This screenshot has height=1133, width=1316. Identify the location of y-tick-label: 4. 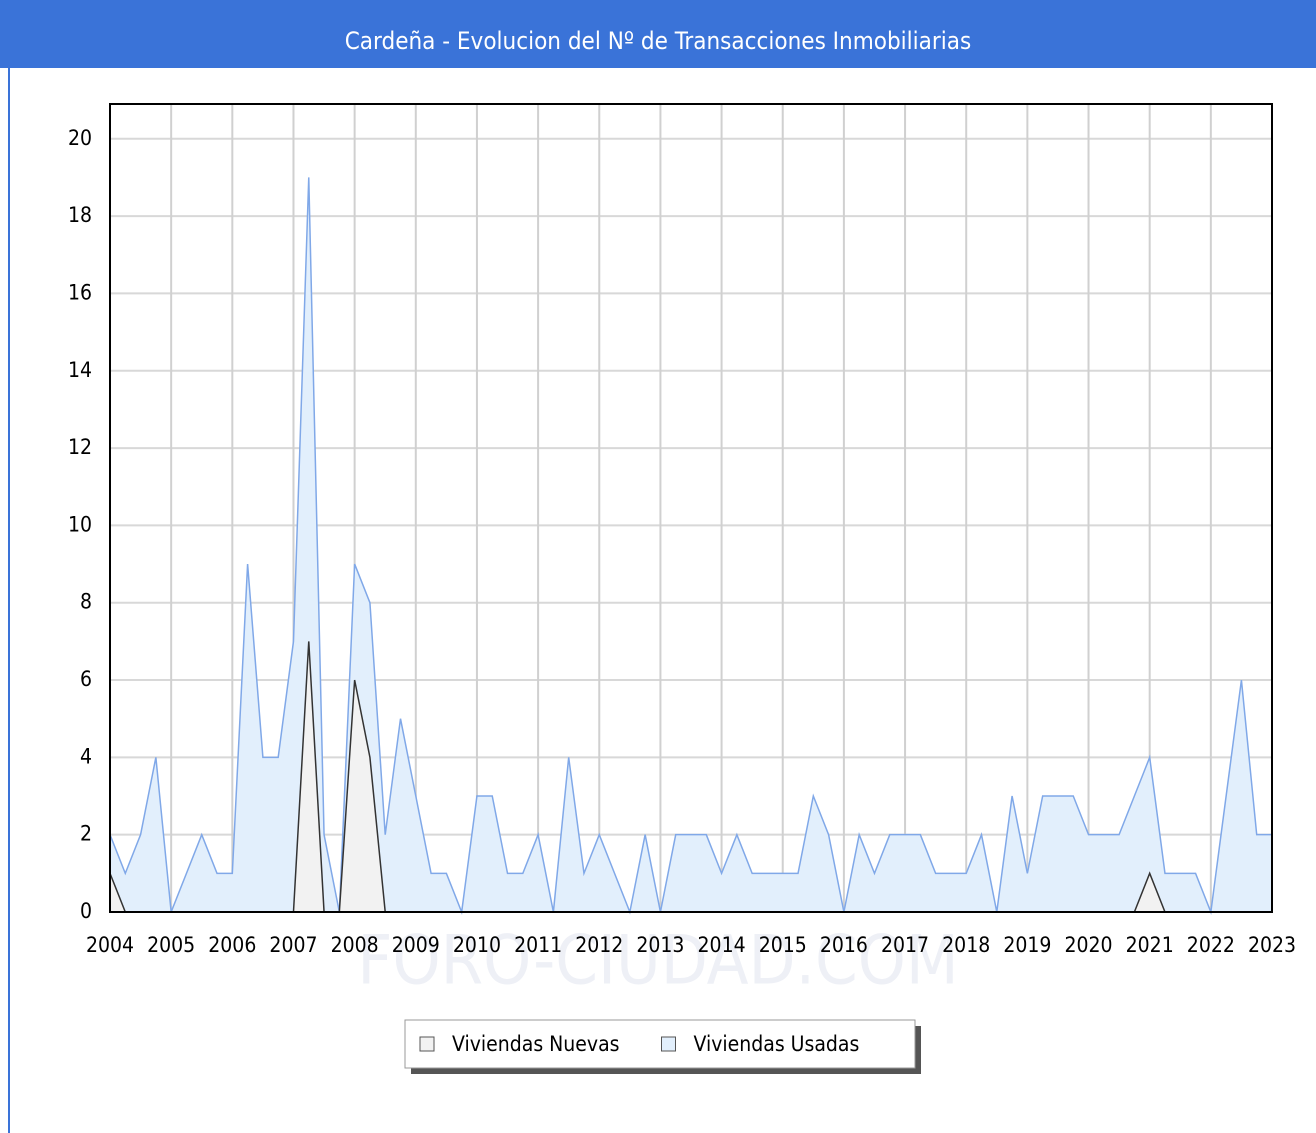
(86, 756).